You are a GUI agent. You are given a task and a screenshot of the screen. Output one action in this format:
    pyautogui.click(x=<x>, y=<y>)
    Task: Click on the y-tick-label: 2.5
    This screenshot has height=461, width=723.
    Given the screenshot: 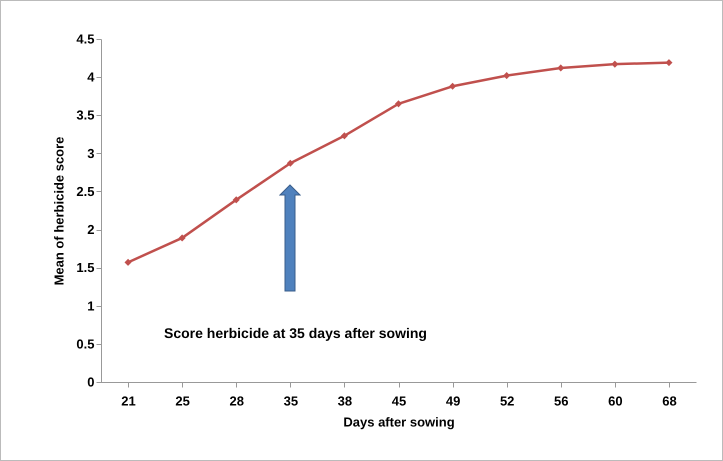 What is the action you would take?
    pyautogui.click(x=85, y=191)
    